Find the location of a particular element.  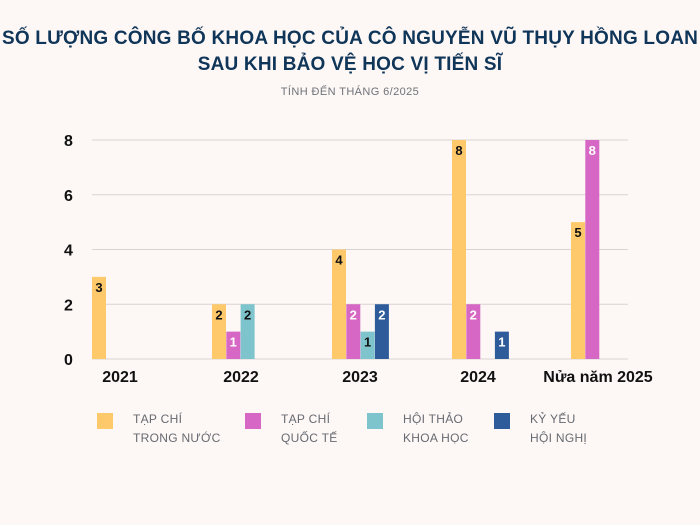

chart-title-line-2: SAU KHI BẢO VỆ HỌC VỊ TIẾN SĨ is located at coordinates (350, 64).